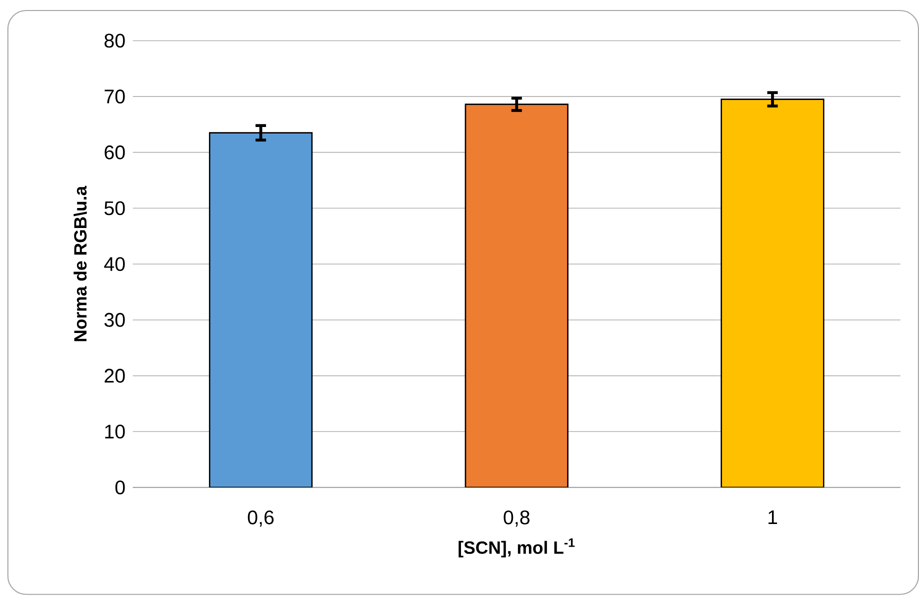 The height and width of the screenshot is (596, 919). What do you see at coordinates (120, 487) in the screenshot?
I see `y-tick-label: 0` at bounding box center [120, 487].